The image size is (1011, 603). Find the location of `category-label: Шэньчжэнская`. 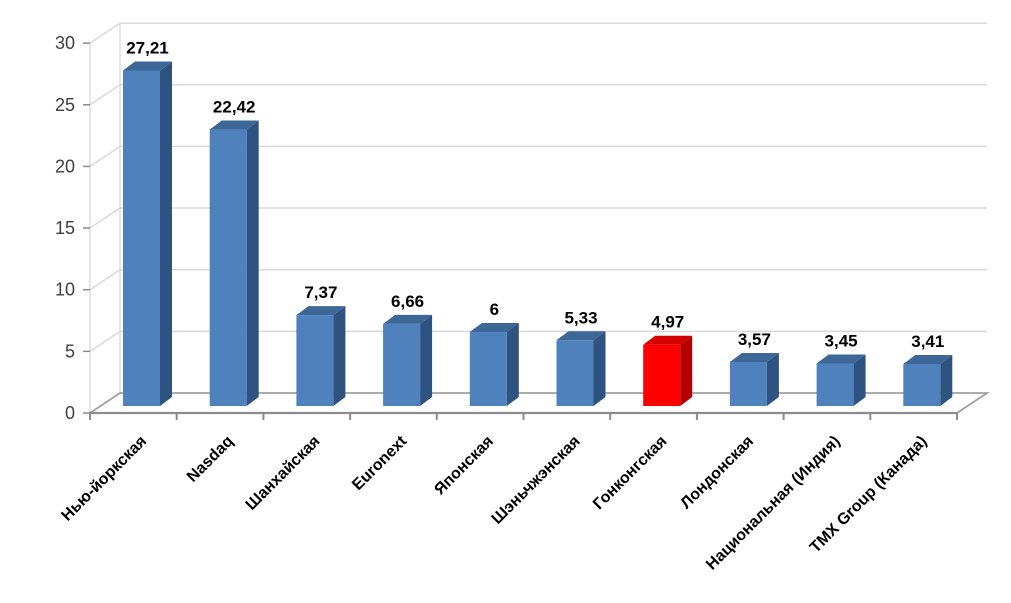

category-label: Шэньчжэнская is located at coordinates (536, 480).